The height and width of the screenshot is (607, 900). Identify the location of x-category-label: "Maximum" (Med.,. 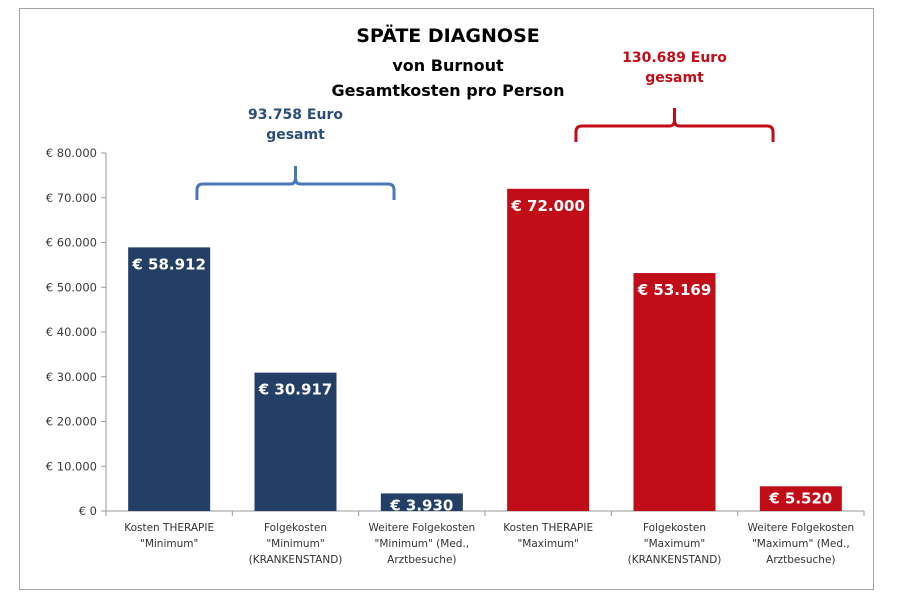
(801, 544).